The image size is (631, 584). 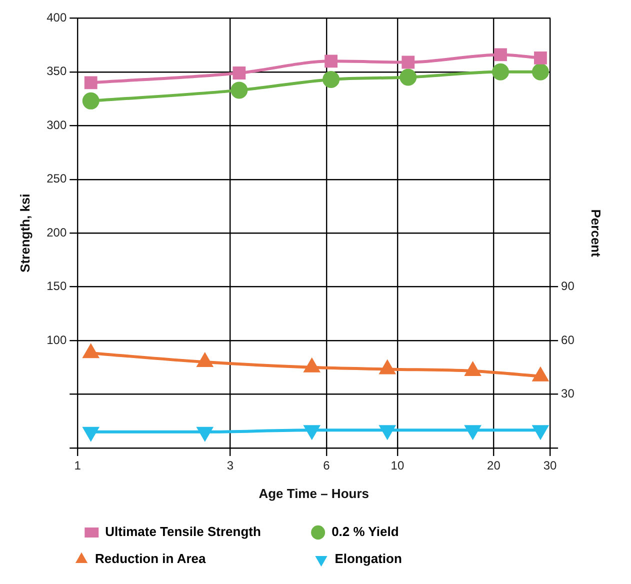 I want to click on x-tick-label: 1, so click(x=78, y=465).